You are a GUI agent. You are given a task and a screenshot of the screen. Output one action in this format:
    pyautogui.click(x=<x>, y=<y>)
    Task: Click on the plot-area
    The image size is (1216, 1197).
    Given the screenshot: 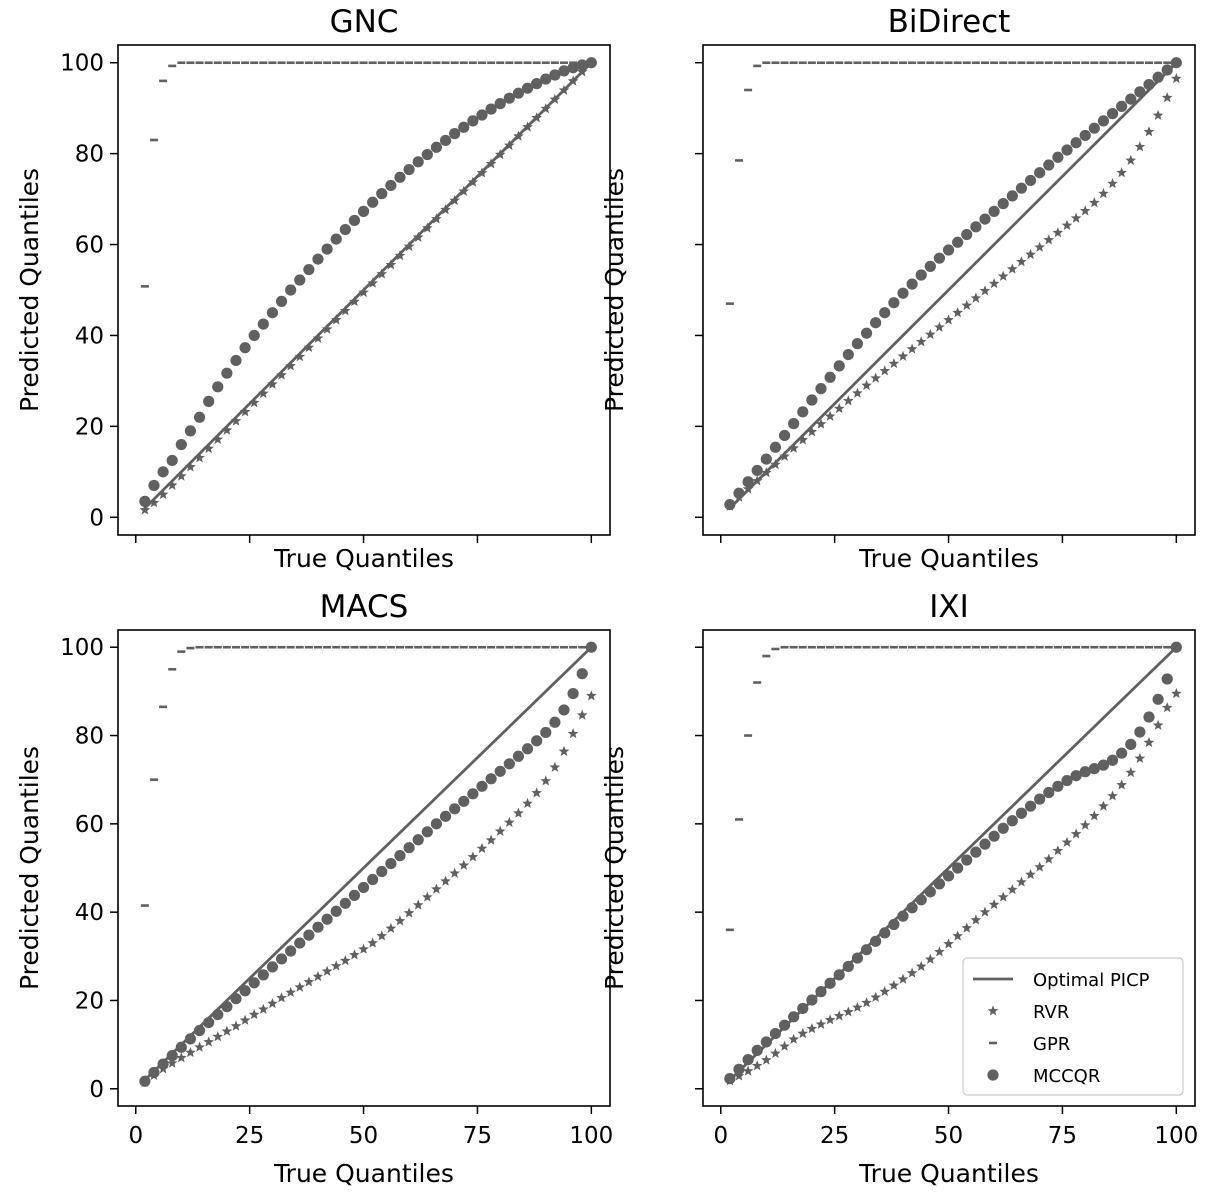 What is the action you would take?
    pyautogui.click(x=368, y=864)
    